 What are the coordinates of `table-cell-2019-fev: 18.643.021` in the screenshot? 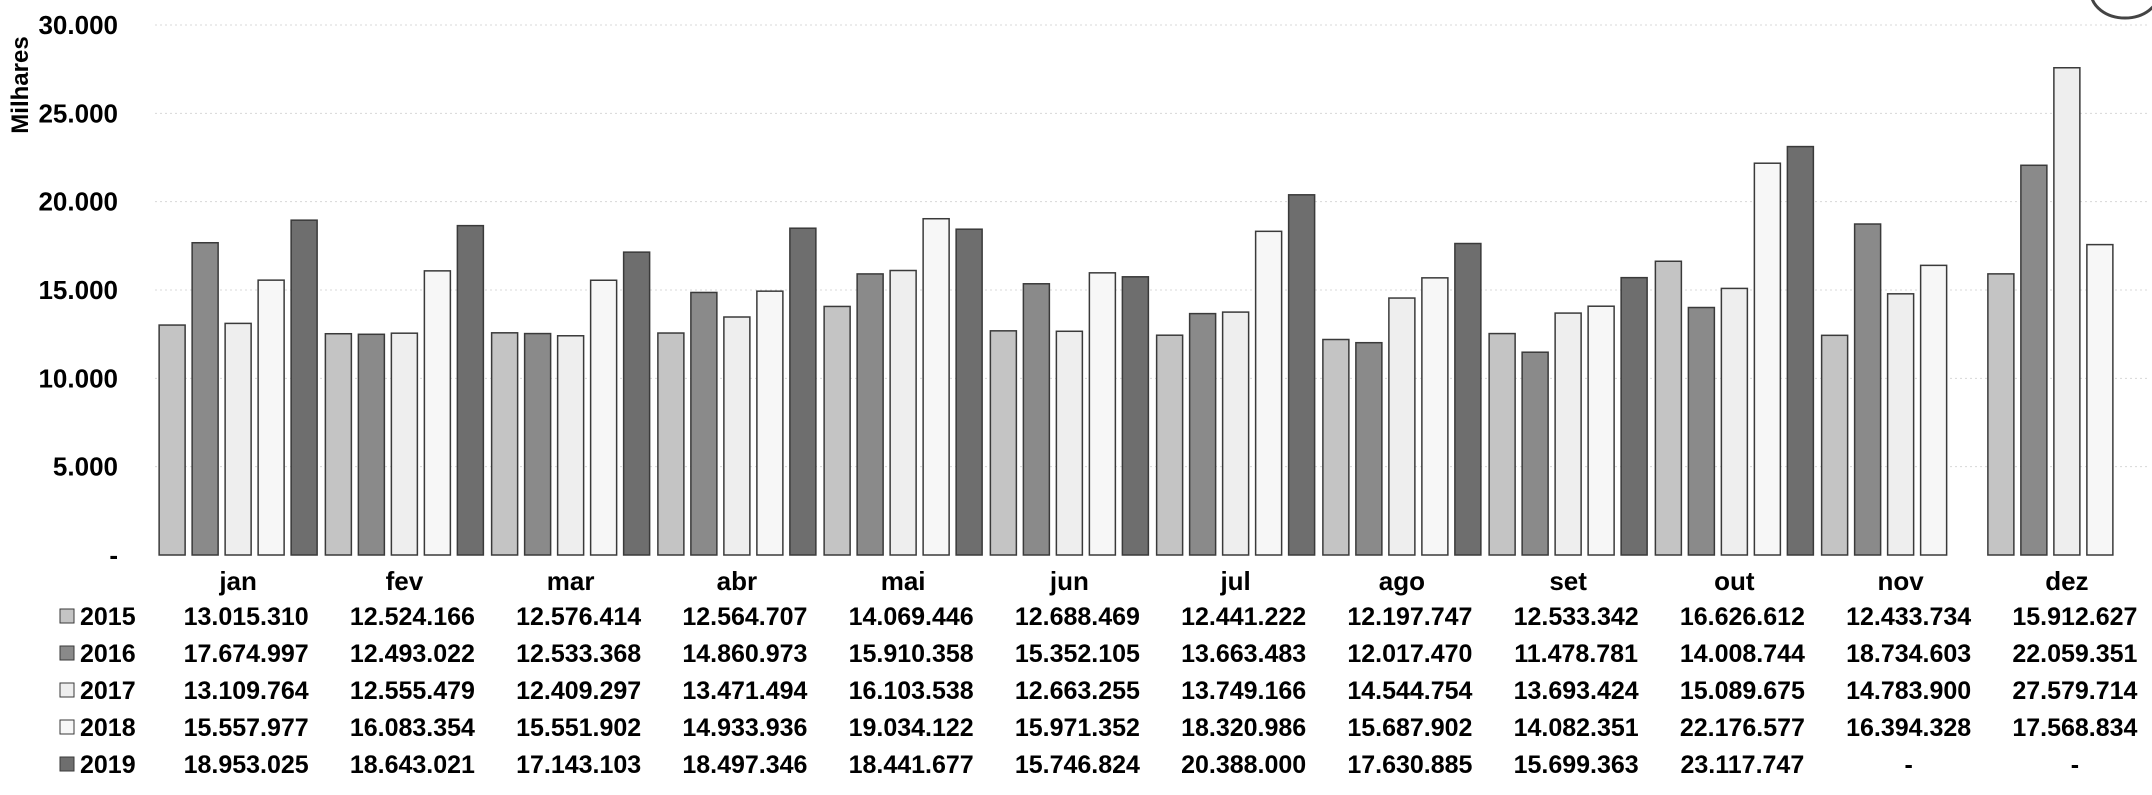 It's located at (412, 765).